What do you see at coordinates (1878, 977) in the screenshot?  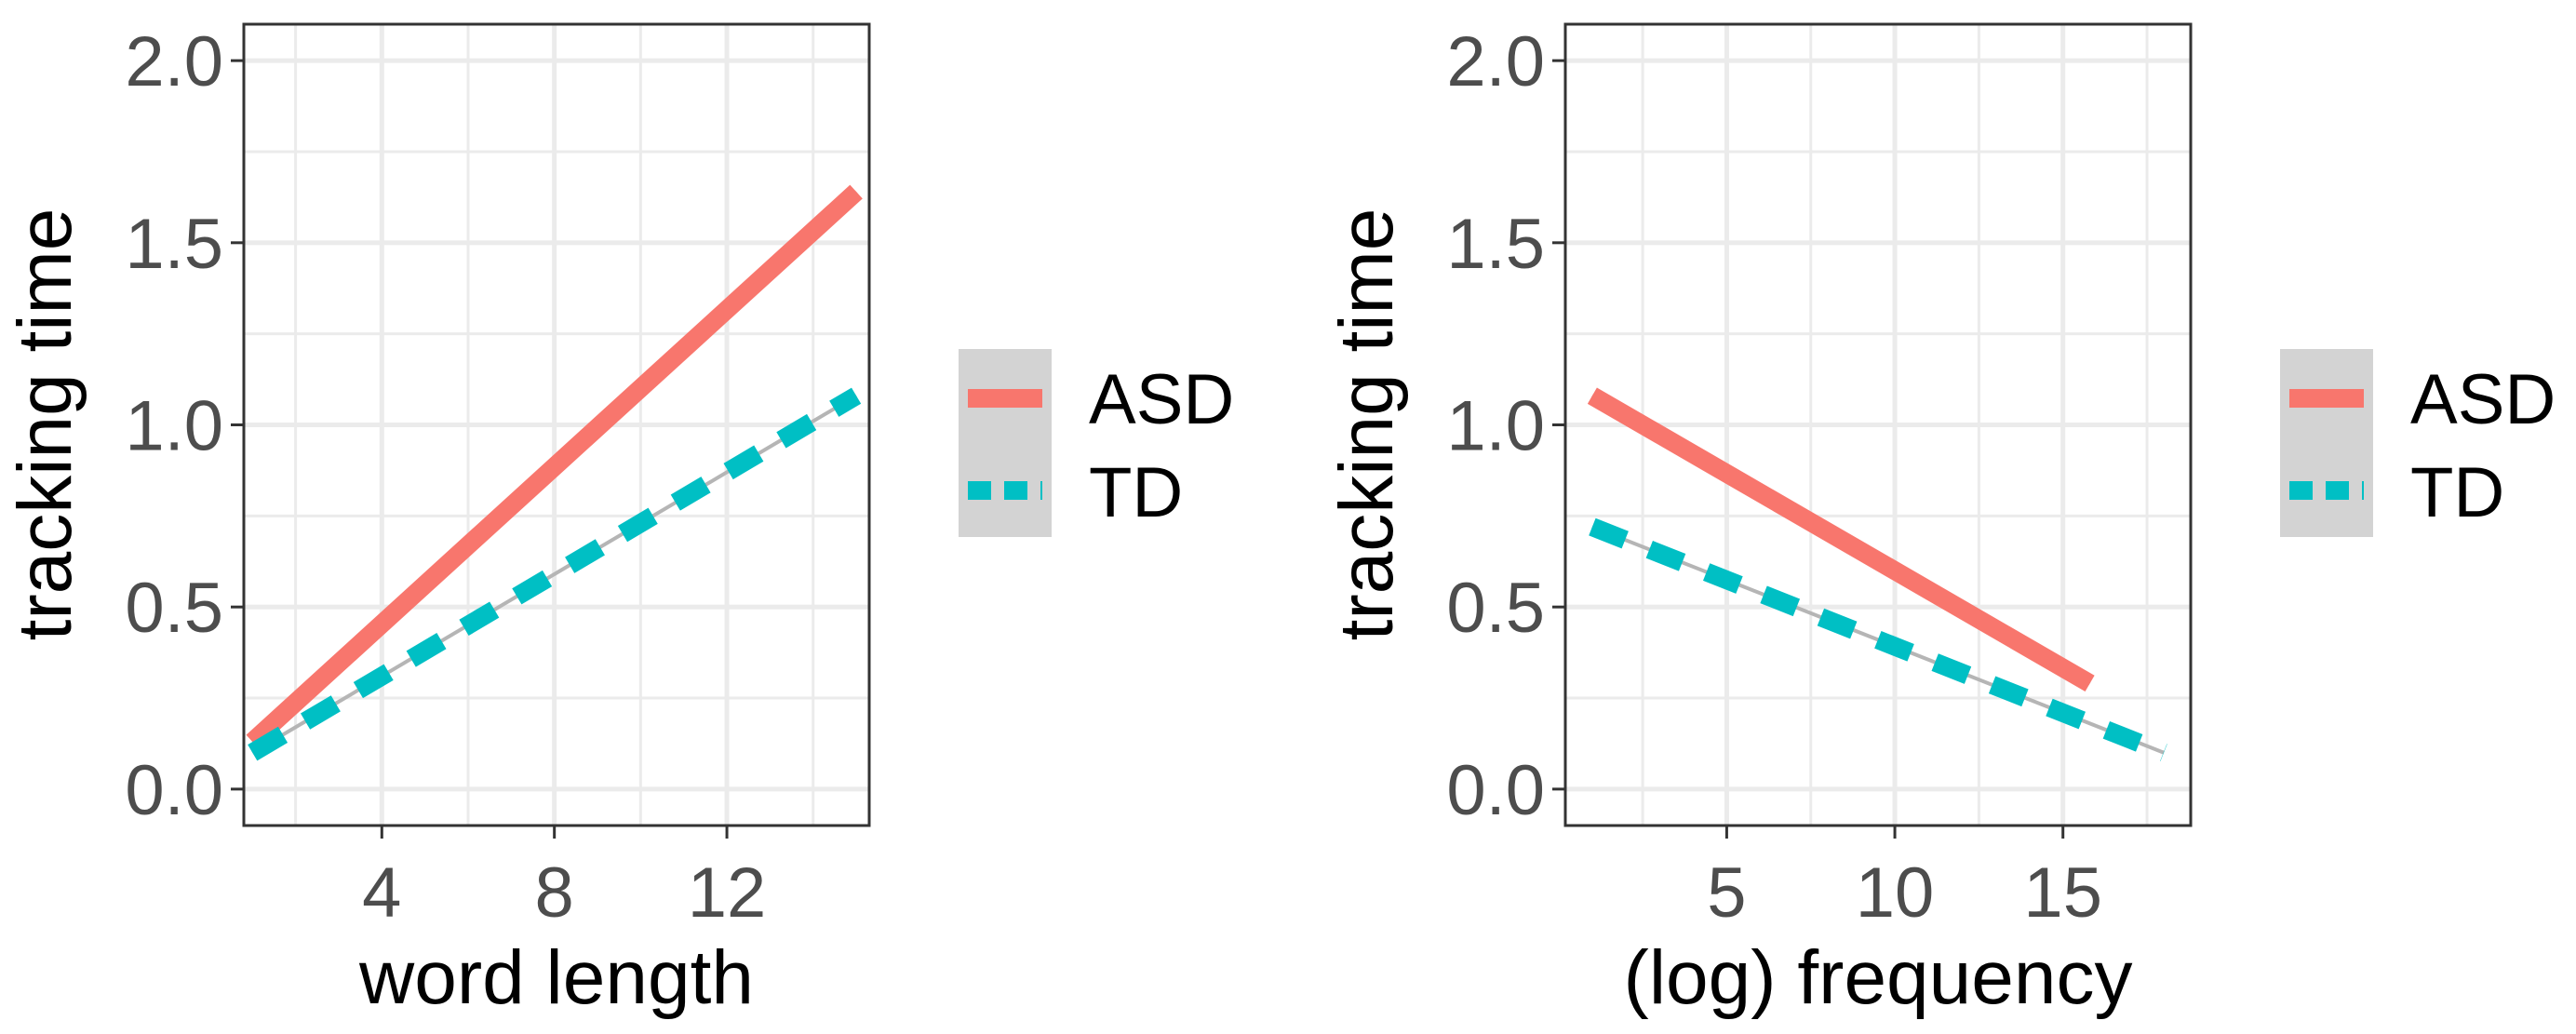 I see `x-axis-title: (log) frequency` at bounding box center [1878, 977].